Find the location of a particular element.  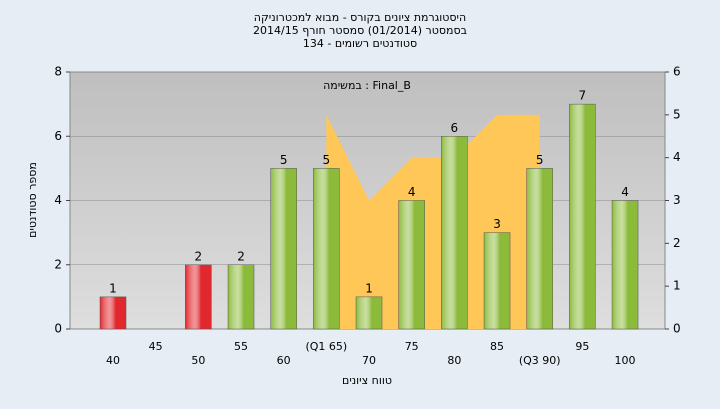

value-label: 3 is located at coordinates (497, 224).